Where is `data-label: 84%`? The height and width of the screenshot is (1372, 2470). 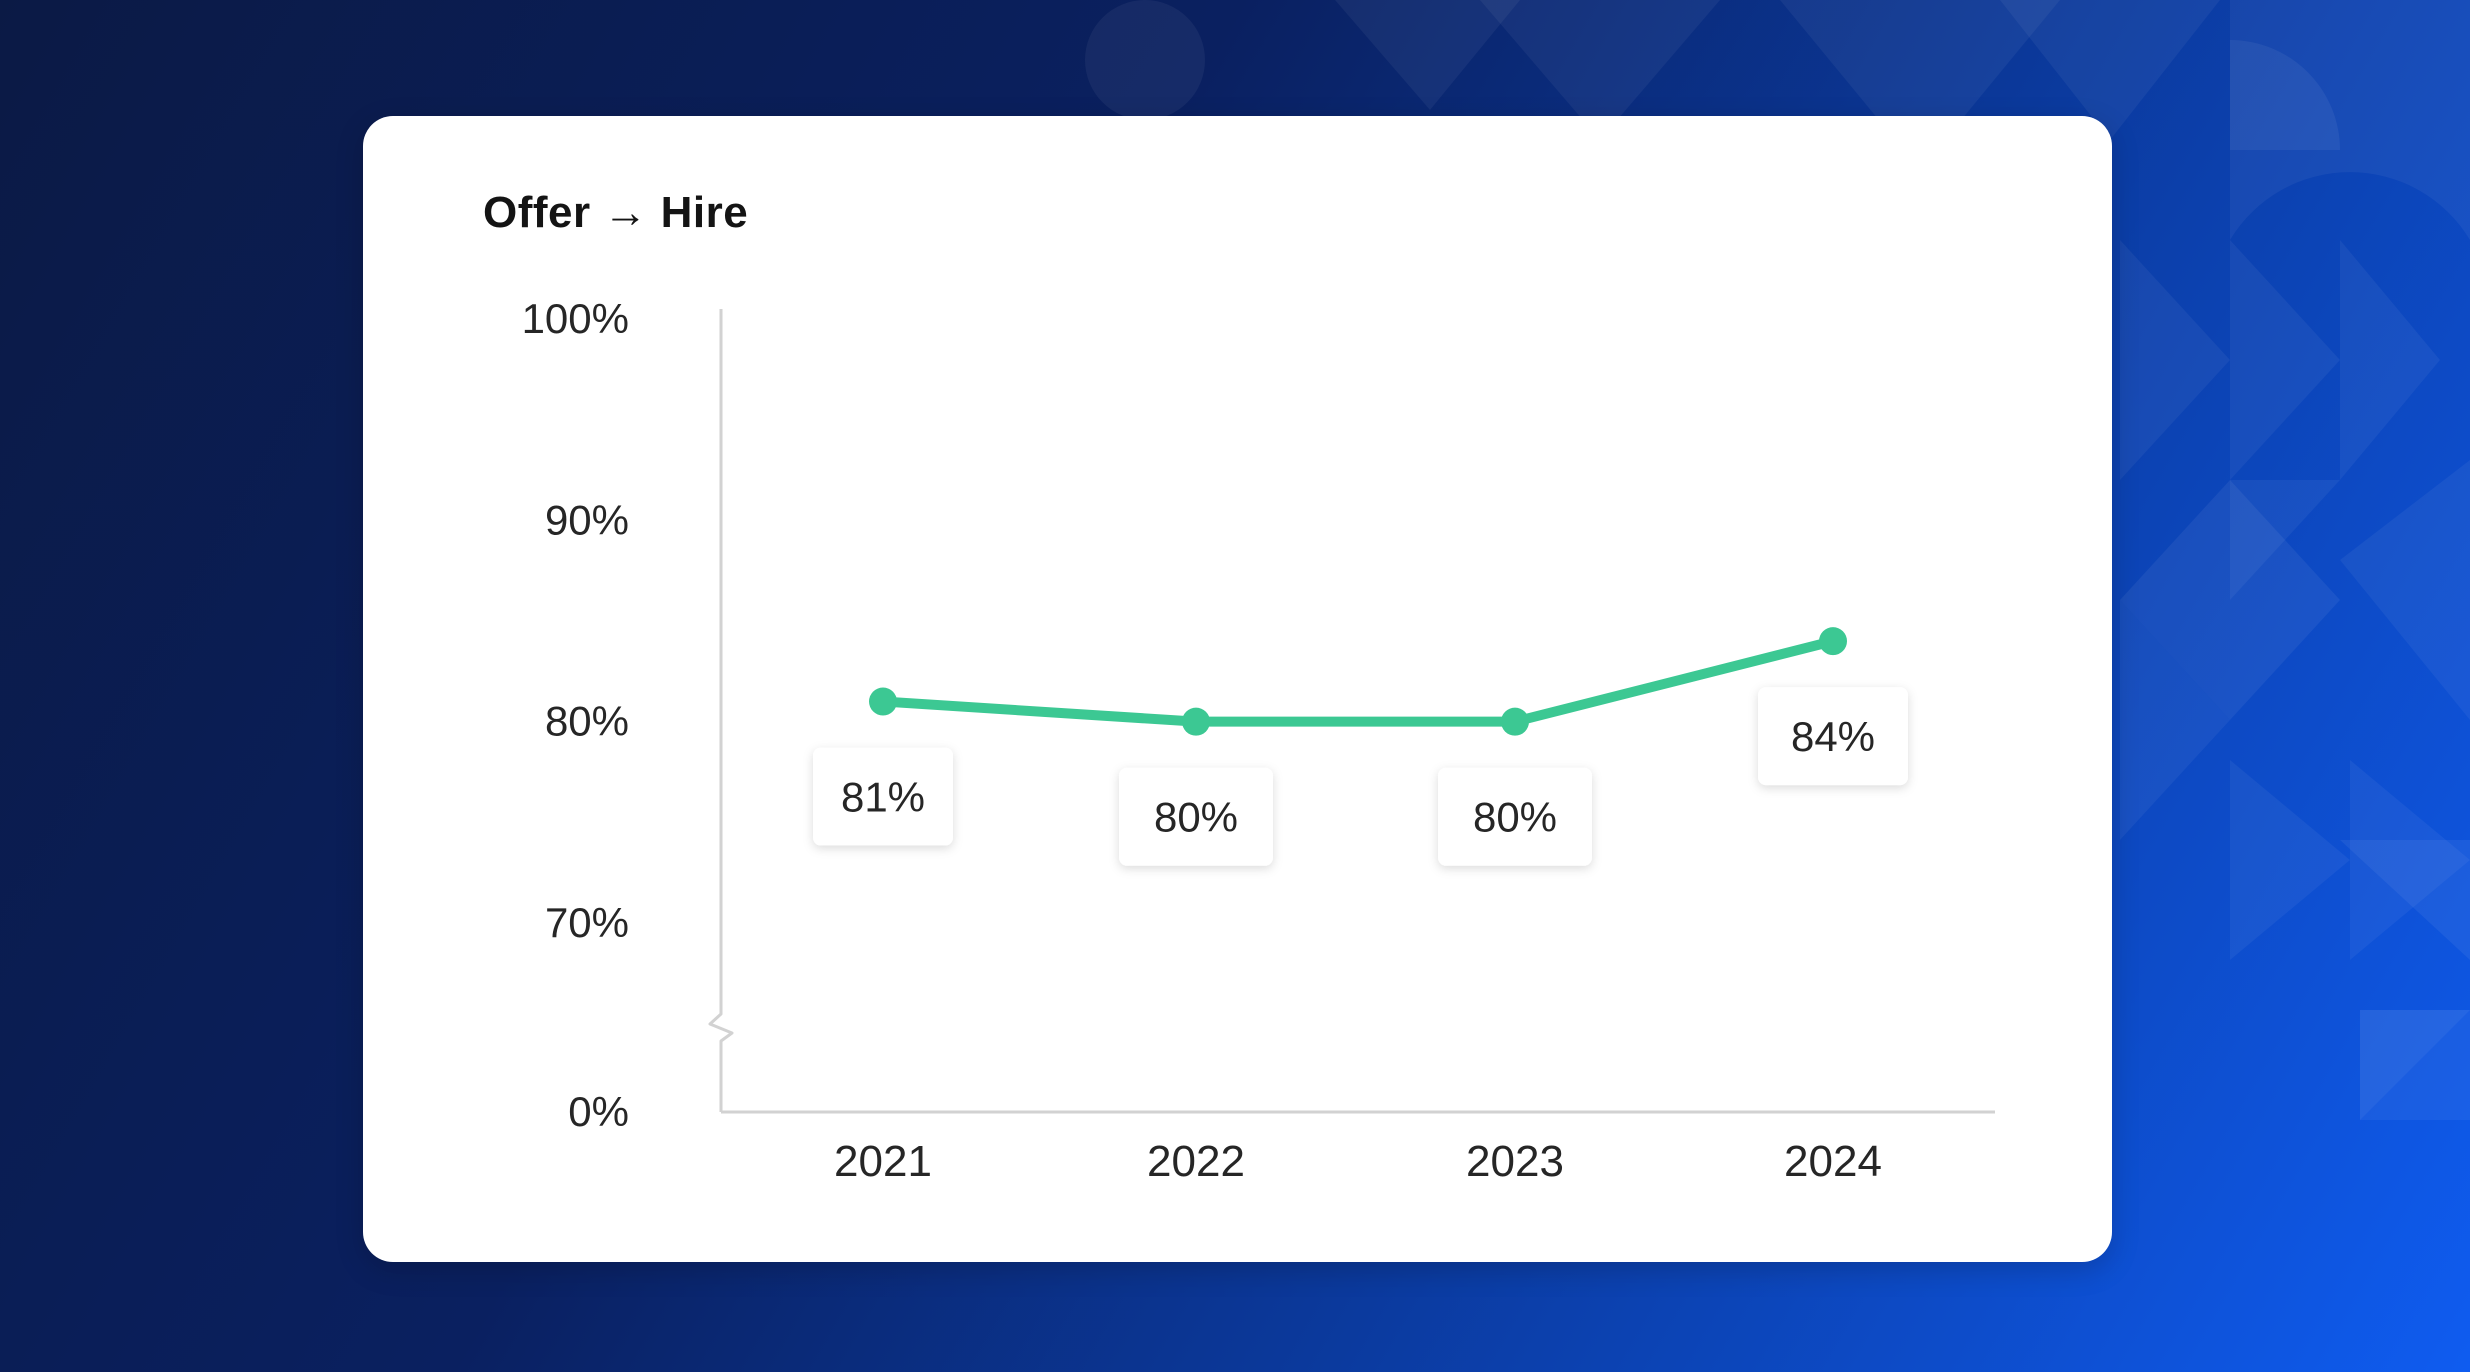 data-label: 84% is located at coordinates (1833, 736).